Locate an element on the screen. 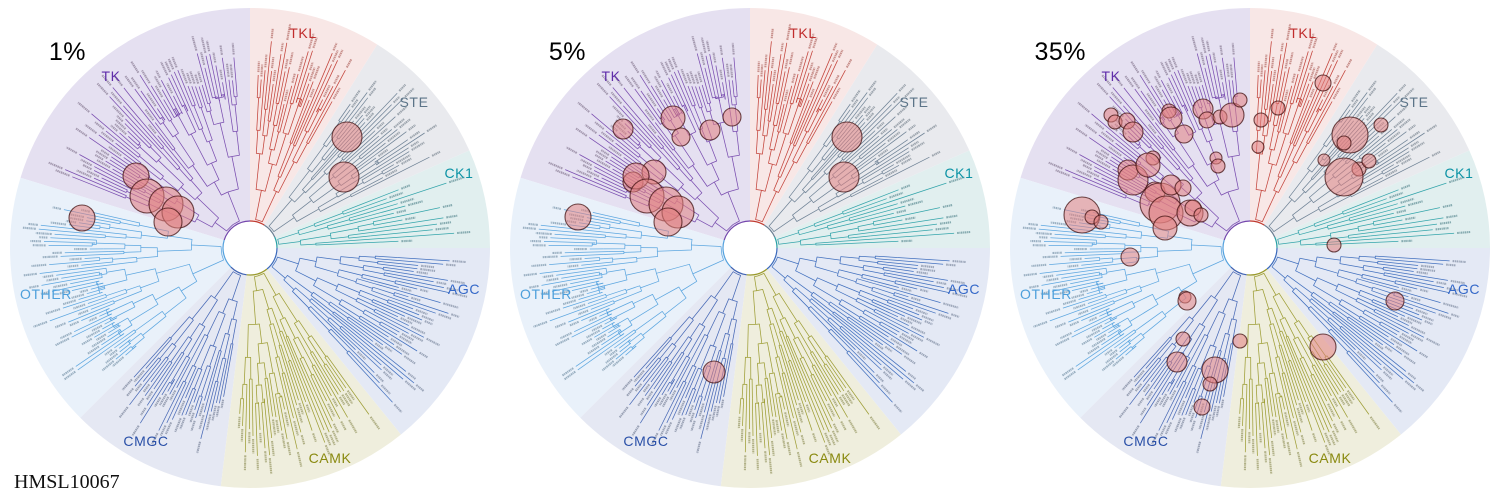  concentration-label: 35% is located at coordinates (1060, 52).